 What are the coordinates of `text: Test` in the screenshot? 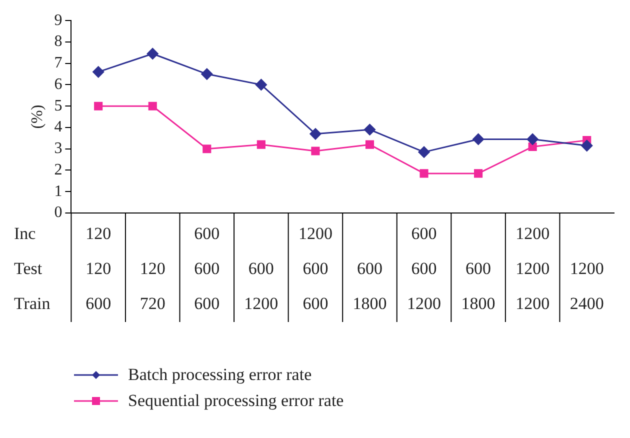 It's located at (28, 268).